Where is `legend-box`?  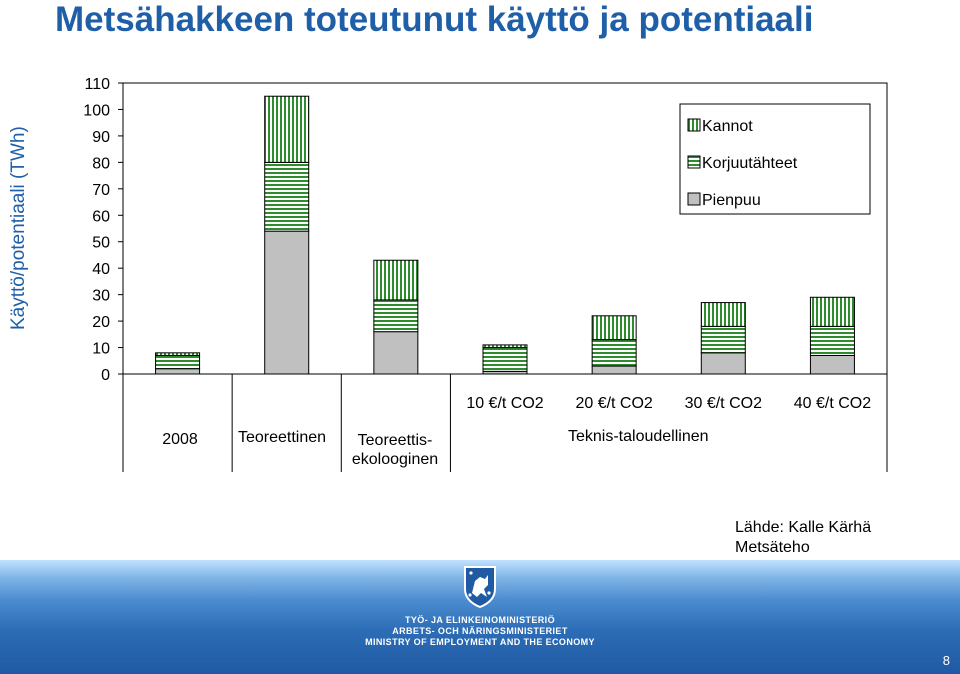 legend-box is located at coordinates (775, 159).